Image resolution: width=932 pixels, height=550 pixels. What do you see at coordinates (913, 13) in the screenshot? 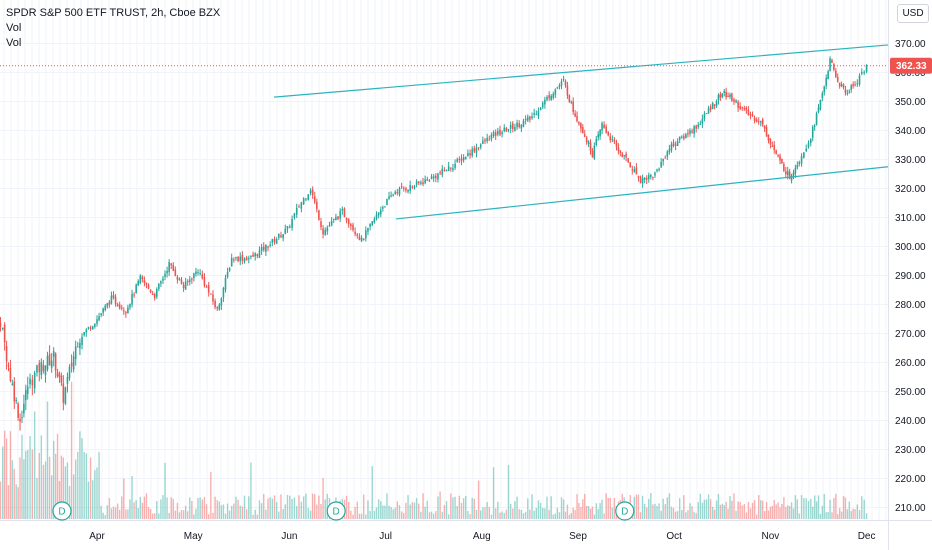
I see `currency-button: USD` at bounding box center [913, 13].